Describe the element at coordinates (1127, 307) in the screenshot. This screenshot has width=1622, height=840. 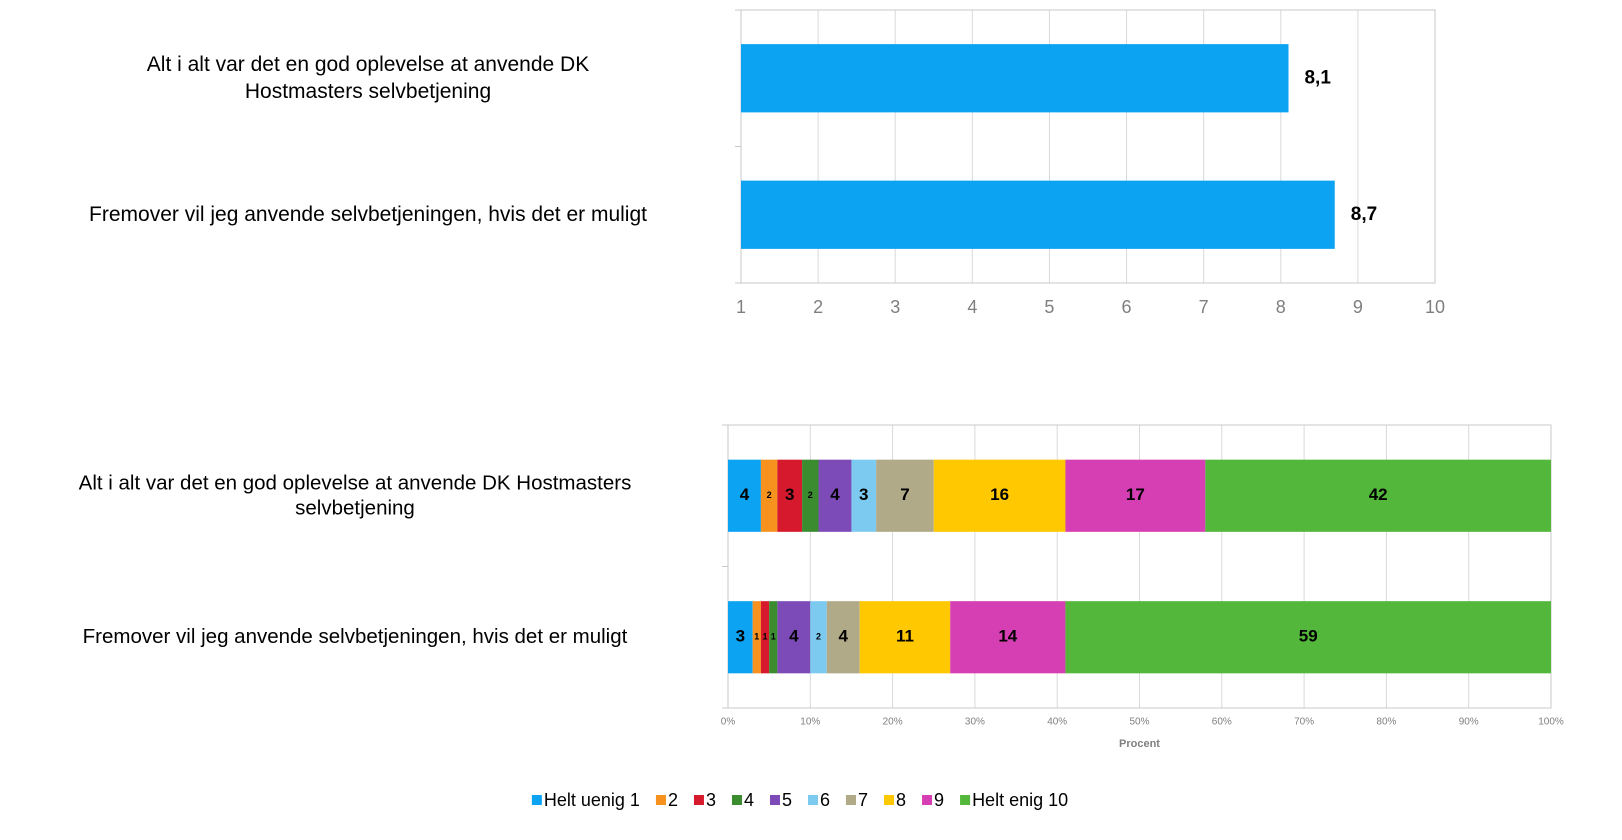
I see `x-tick-label: 6` at that location.